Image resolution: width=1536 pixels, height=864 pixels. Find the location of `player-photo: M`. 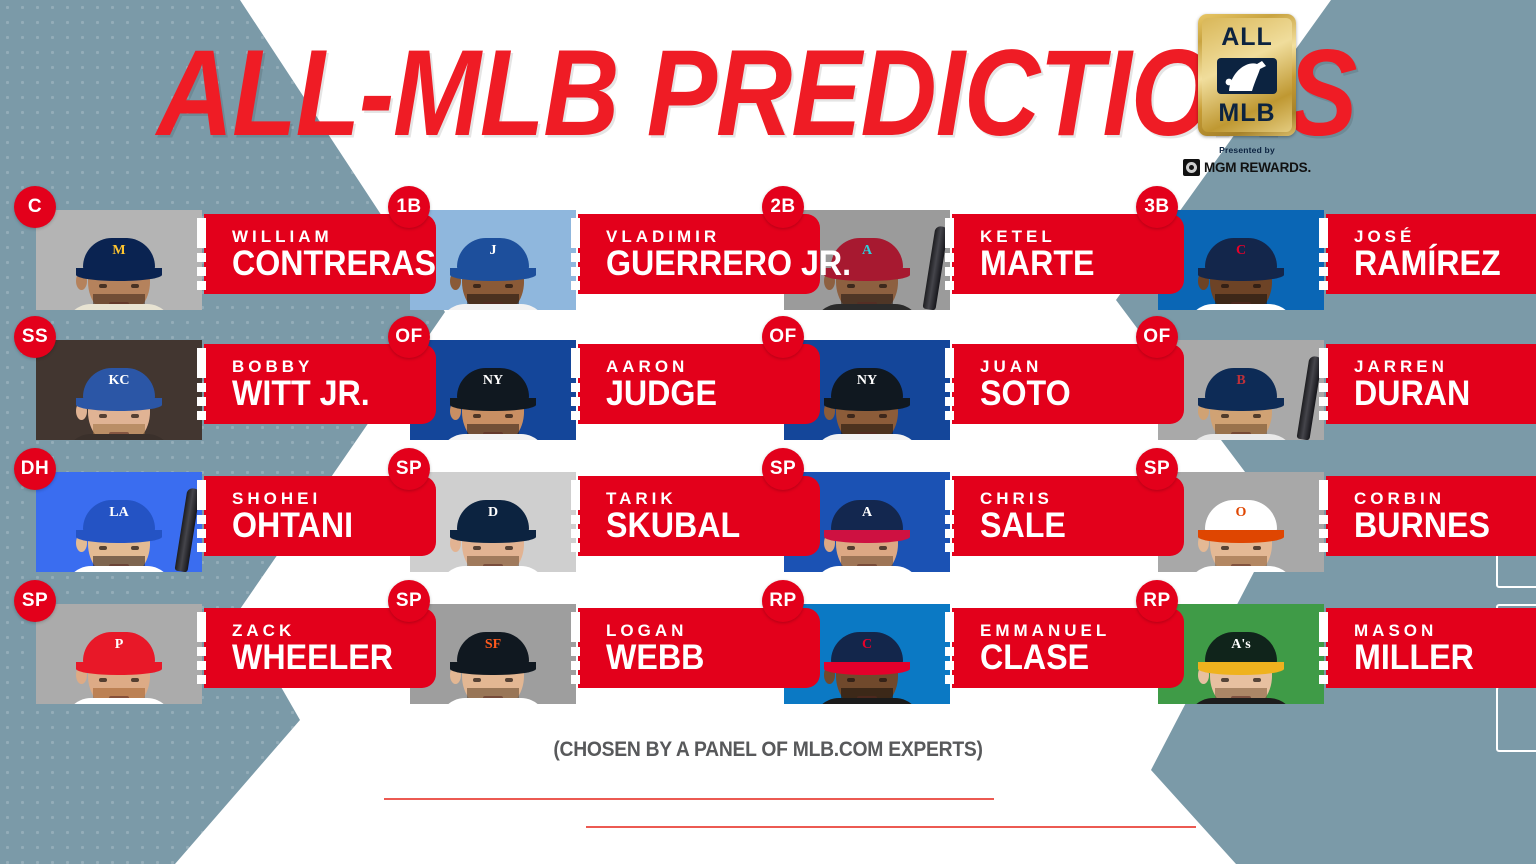

player-photo: M is located at coordinates (119, 260).